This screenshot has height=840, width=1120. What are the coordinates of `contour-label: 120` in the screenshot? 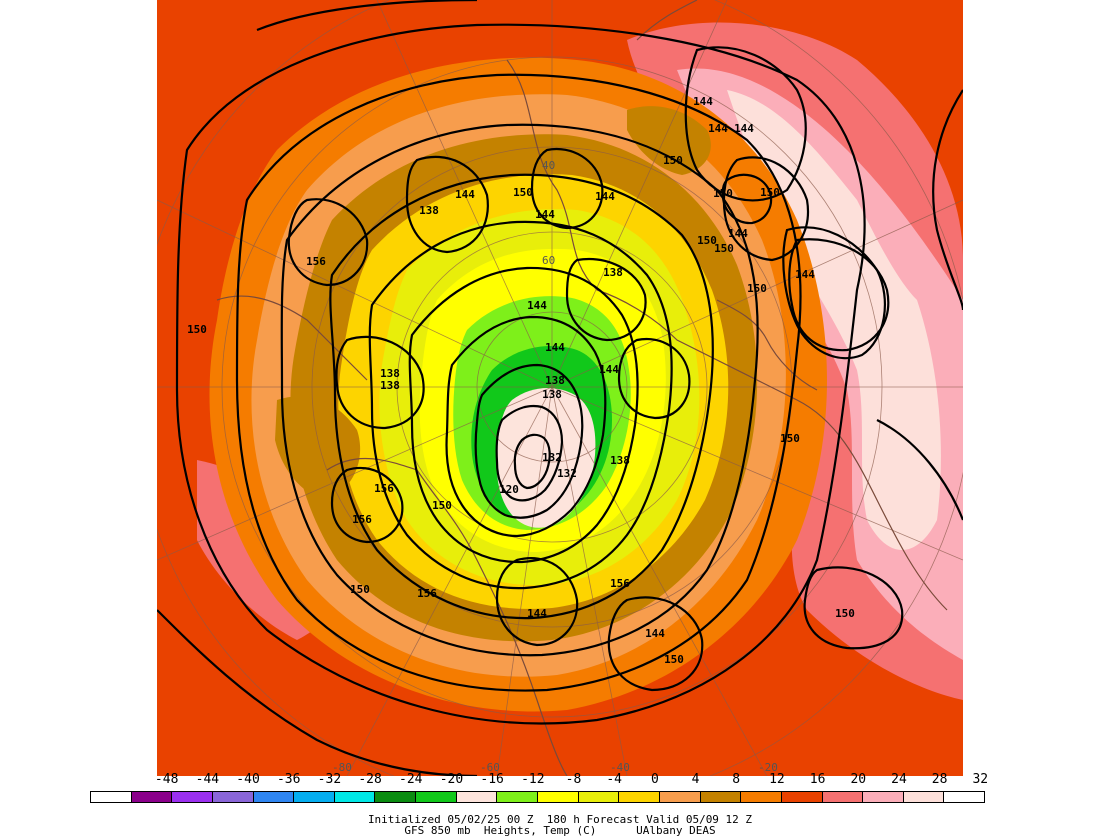 It's located at (509, 489).